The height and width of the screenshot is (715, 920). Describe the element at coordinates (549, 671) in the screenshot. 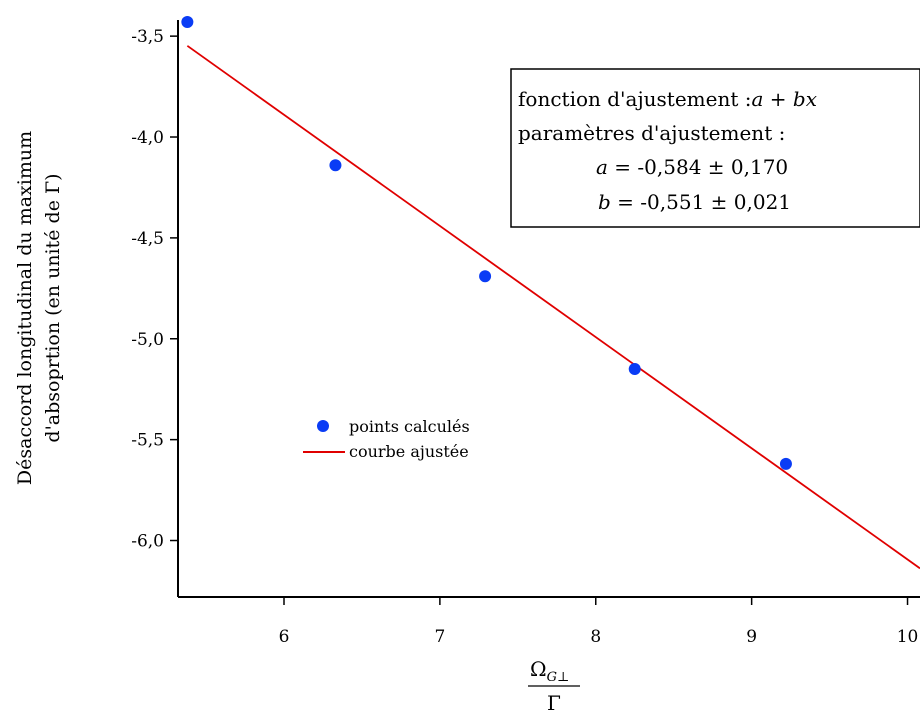

I see `x-axis-label-numerator: ΩG⊥` at that location.